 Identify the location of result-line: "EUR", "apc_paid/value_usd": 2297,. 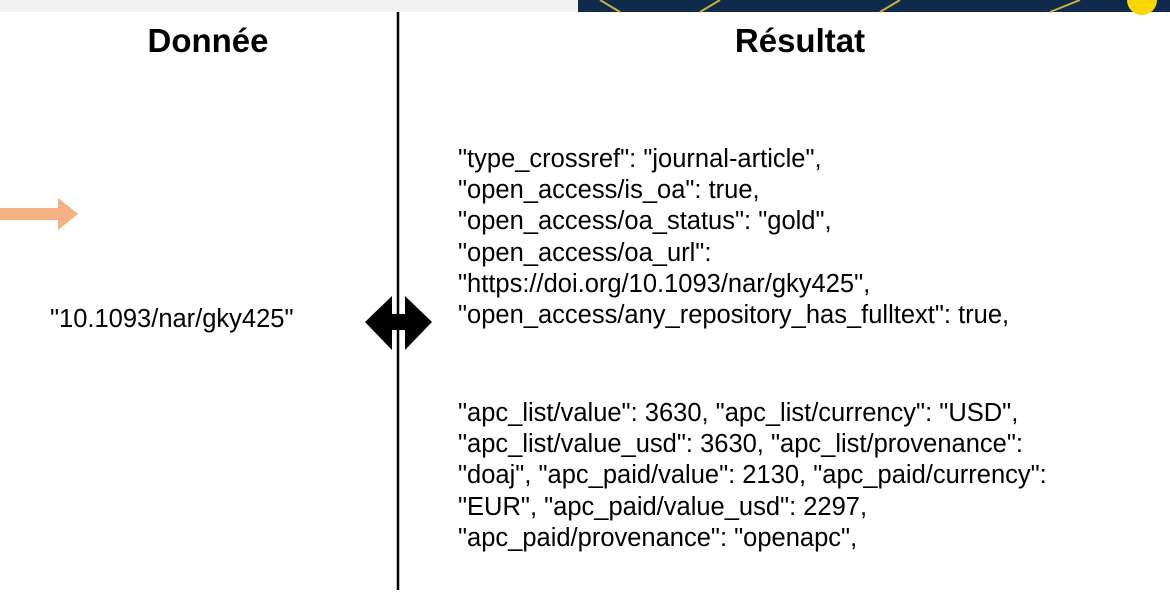
(663, 506).